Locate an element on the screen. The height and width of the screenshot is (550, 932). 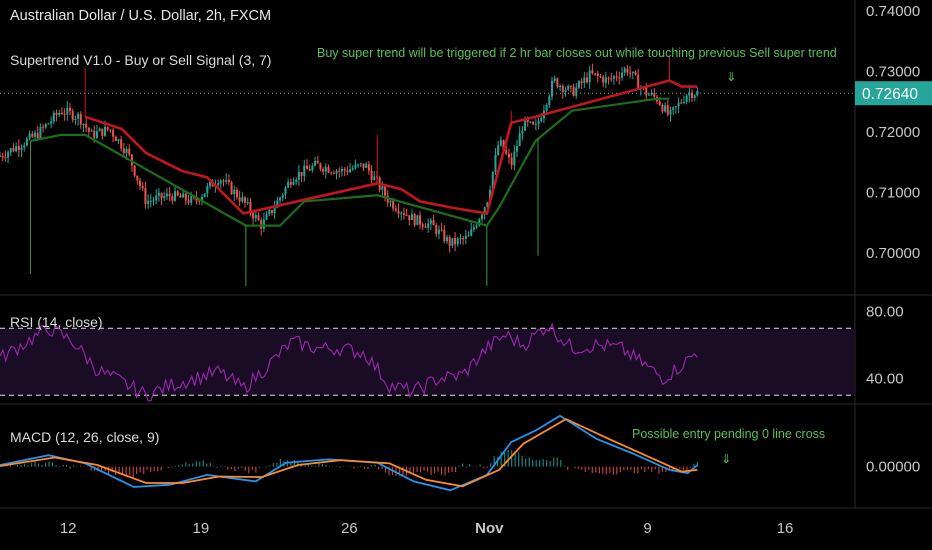
macd-annotation: Possible entry pending 0 line cross is located at coordinates (728, 434).